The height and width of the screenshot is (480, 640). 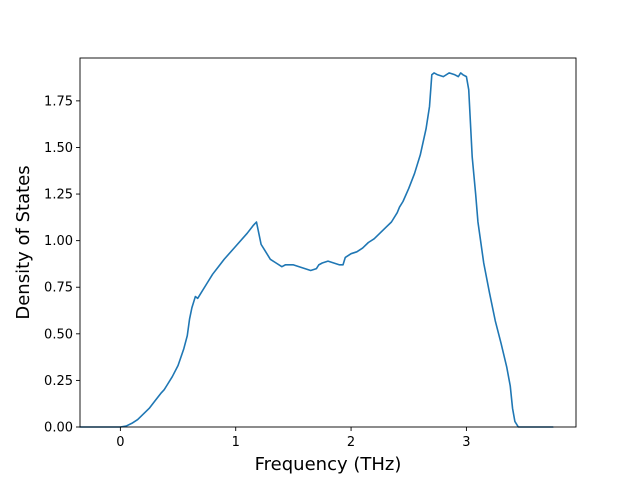 What do you see at coordinates (293, 438) in the screenshot?
I see `x-axis-ticks: 0 1 2 3` at bounding box center [293, 438].